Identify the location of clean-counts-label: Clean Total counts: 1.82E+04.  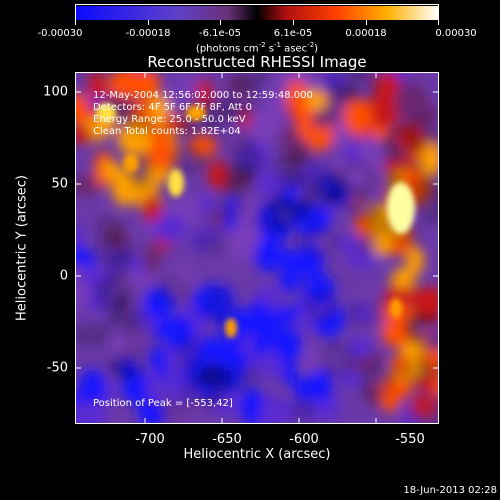
(167, 131).